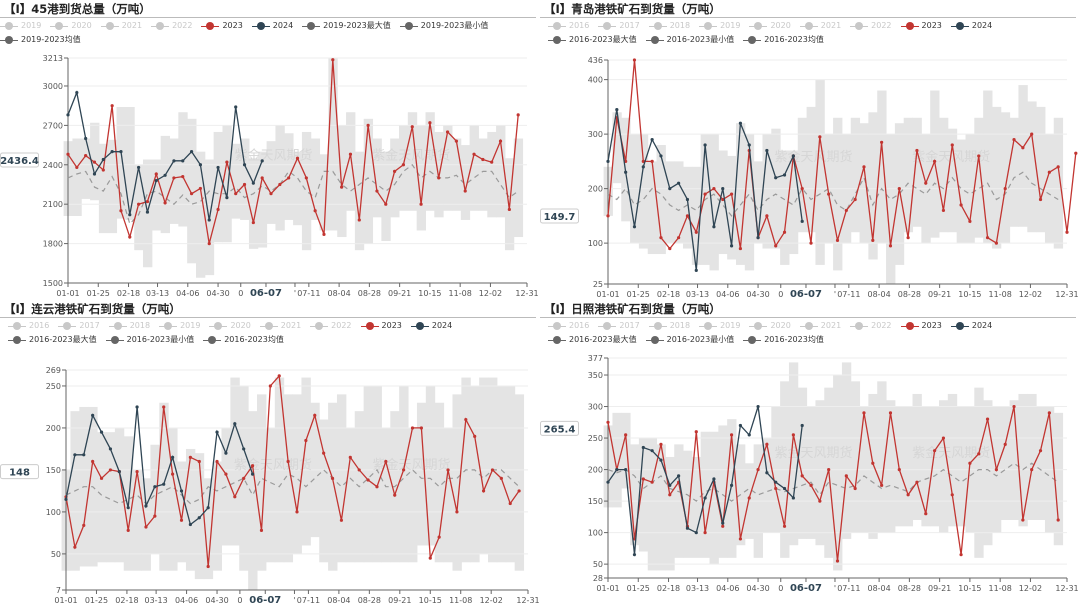  I want to click on legend-item: 2019-2023最小值, so click(443, 26).